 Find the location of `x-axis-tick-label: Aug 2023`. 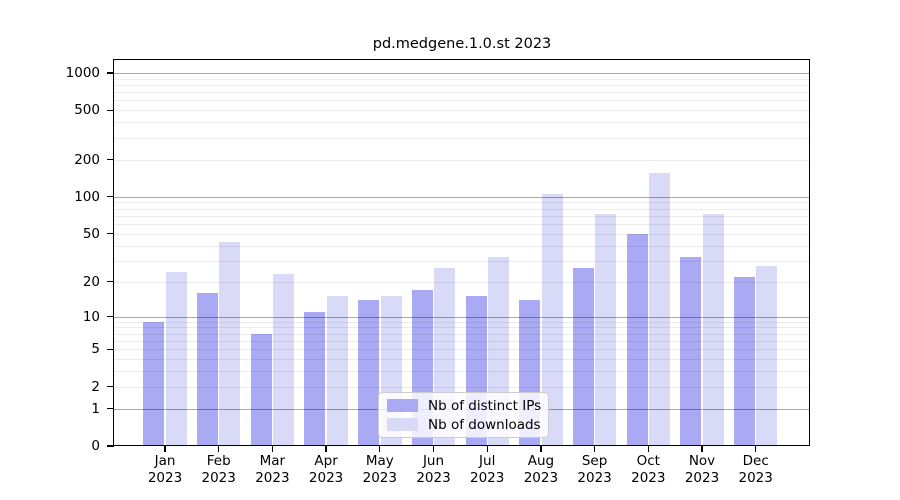

x-axis-tick-label: Aug 2023 is located at coordinates (541, 469).